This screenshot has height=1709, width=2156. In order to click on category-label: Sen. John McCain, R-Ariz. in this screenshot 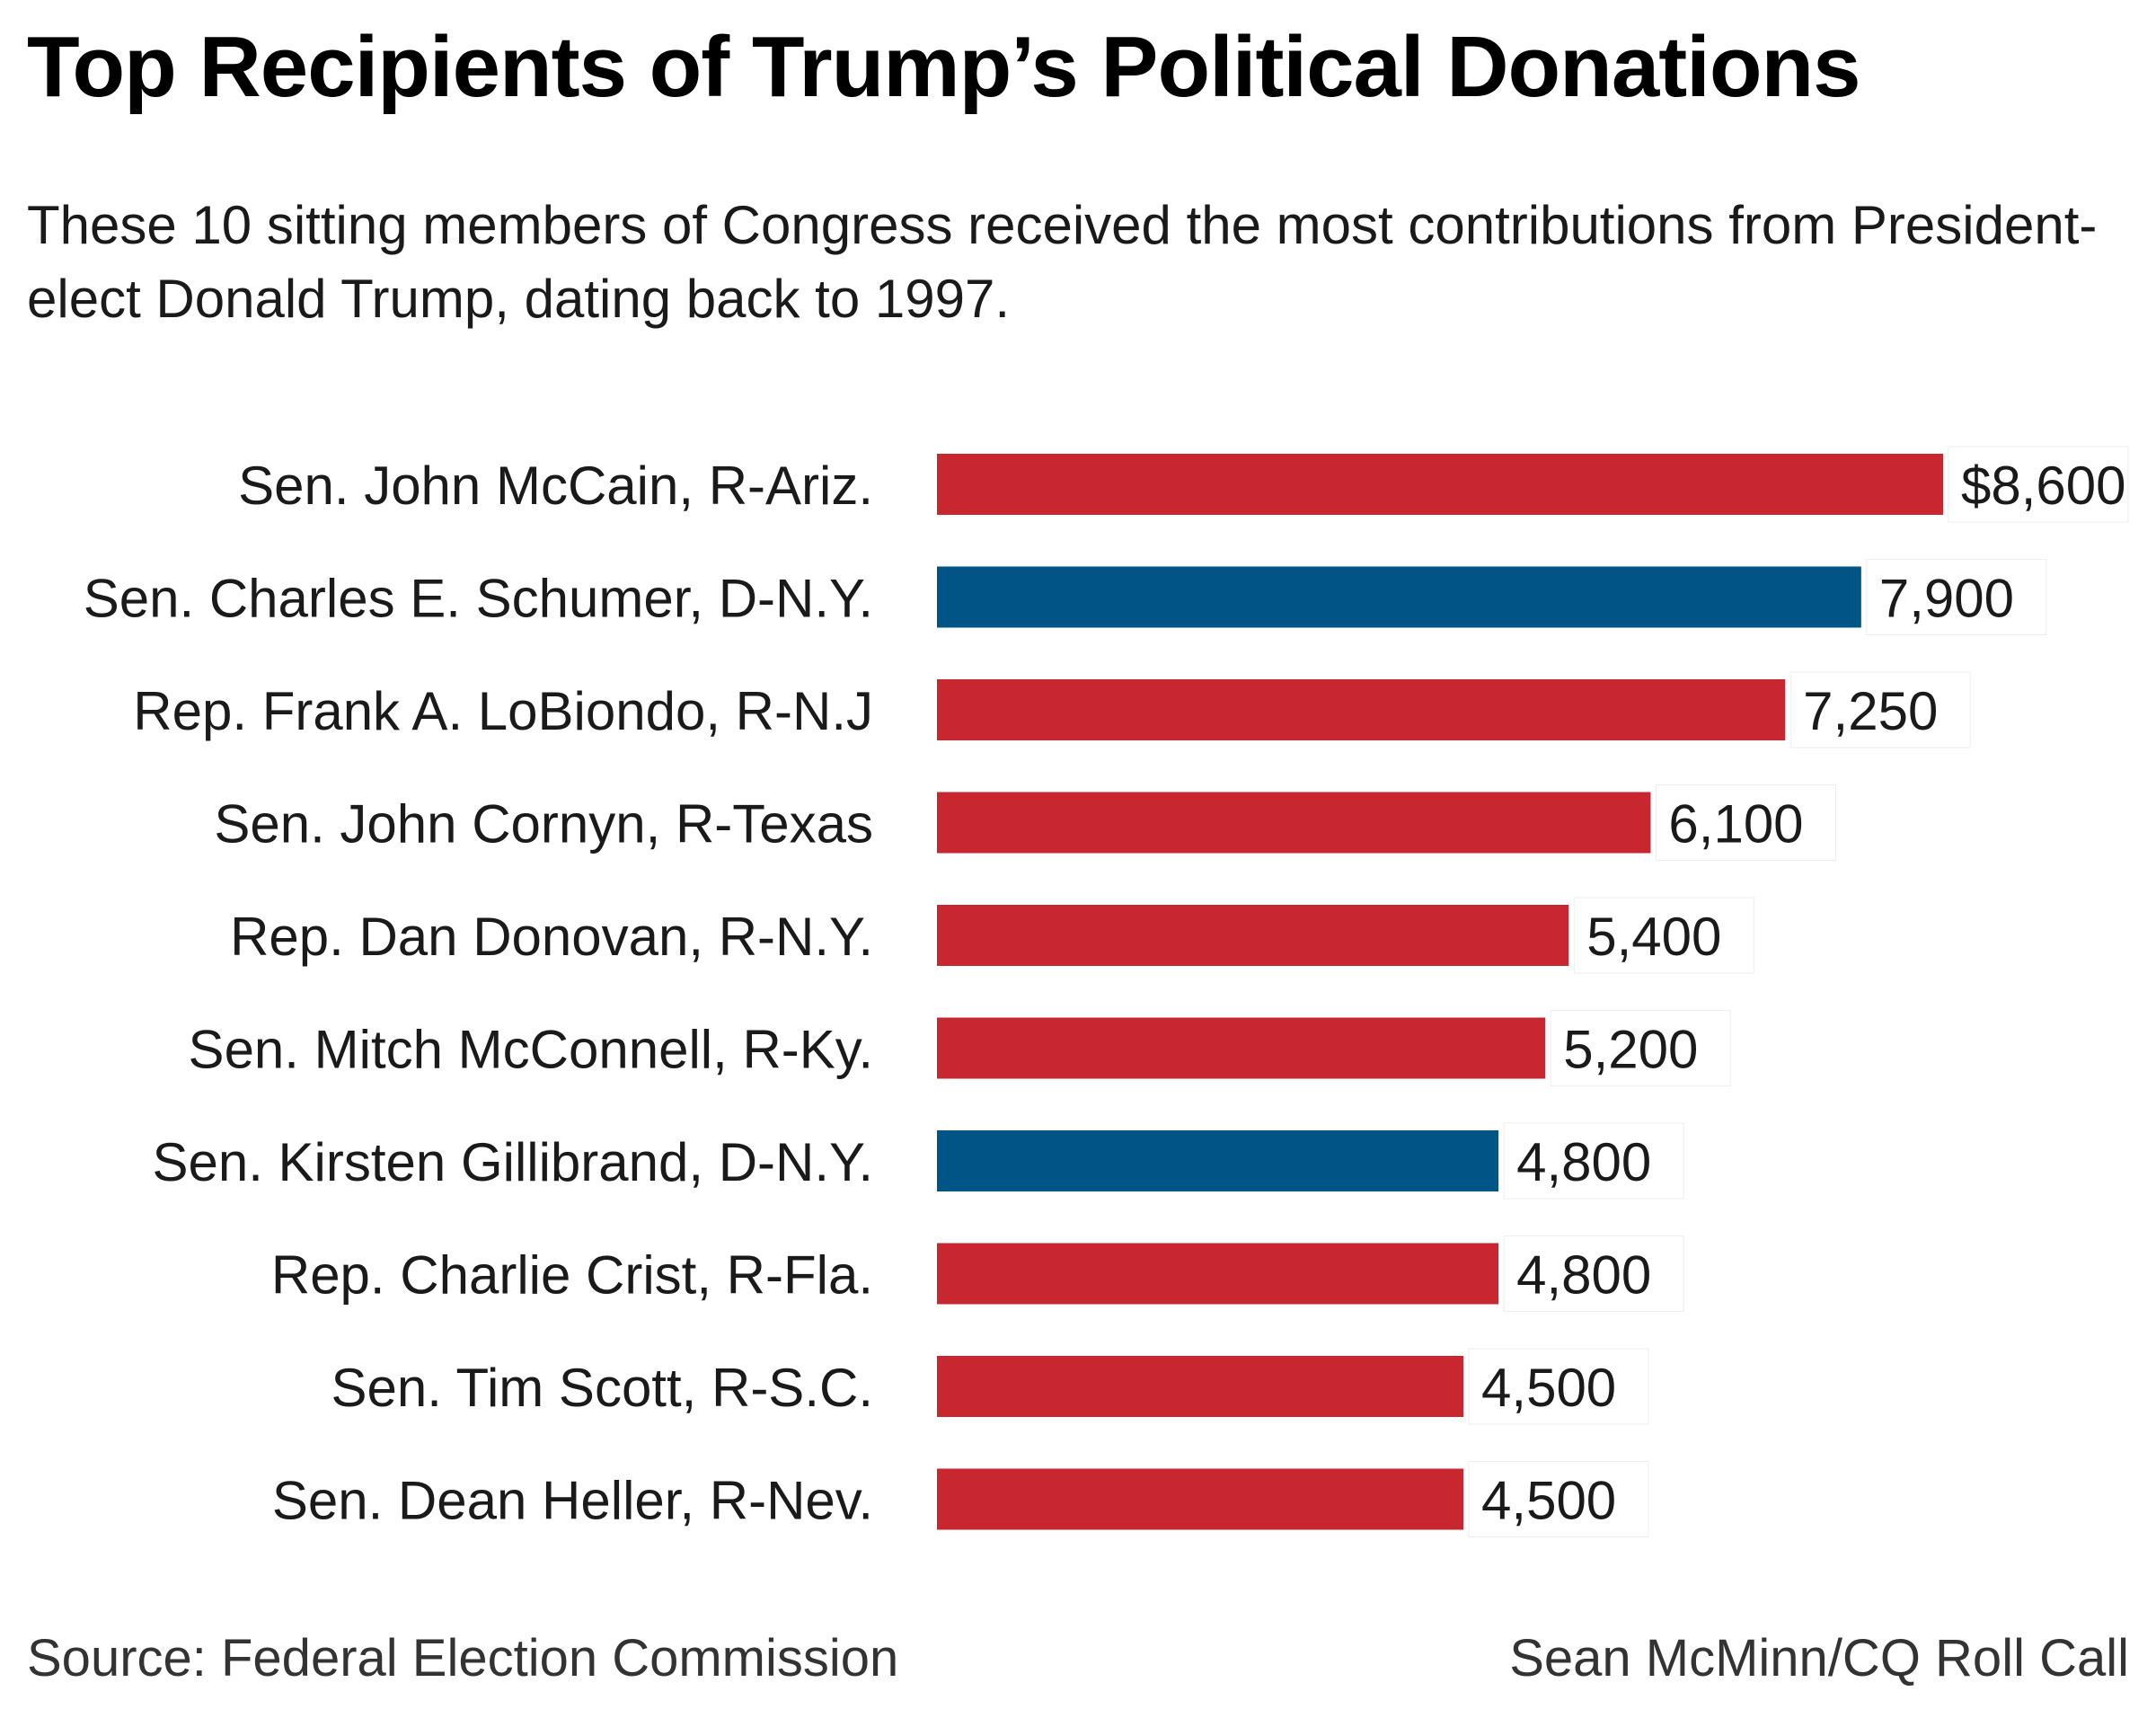, I will do `click(555, 486)`.